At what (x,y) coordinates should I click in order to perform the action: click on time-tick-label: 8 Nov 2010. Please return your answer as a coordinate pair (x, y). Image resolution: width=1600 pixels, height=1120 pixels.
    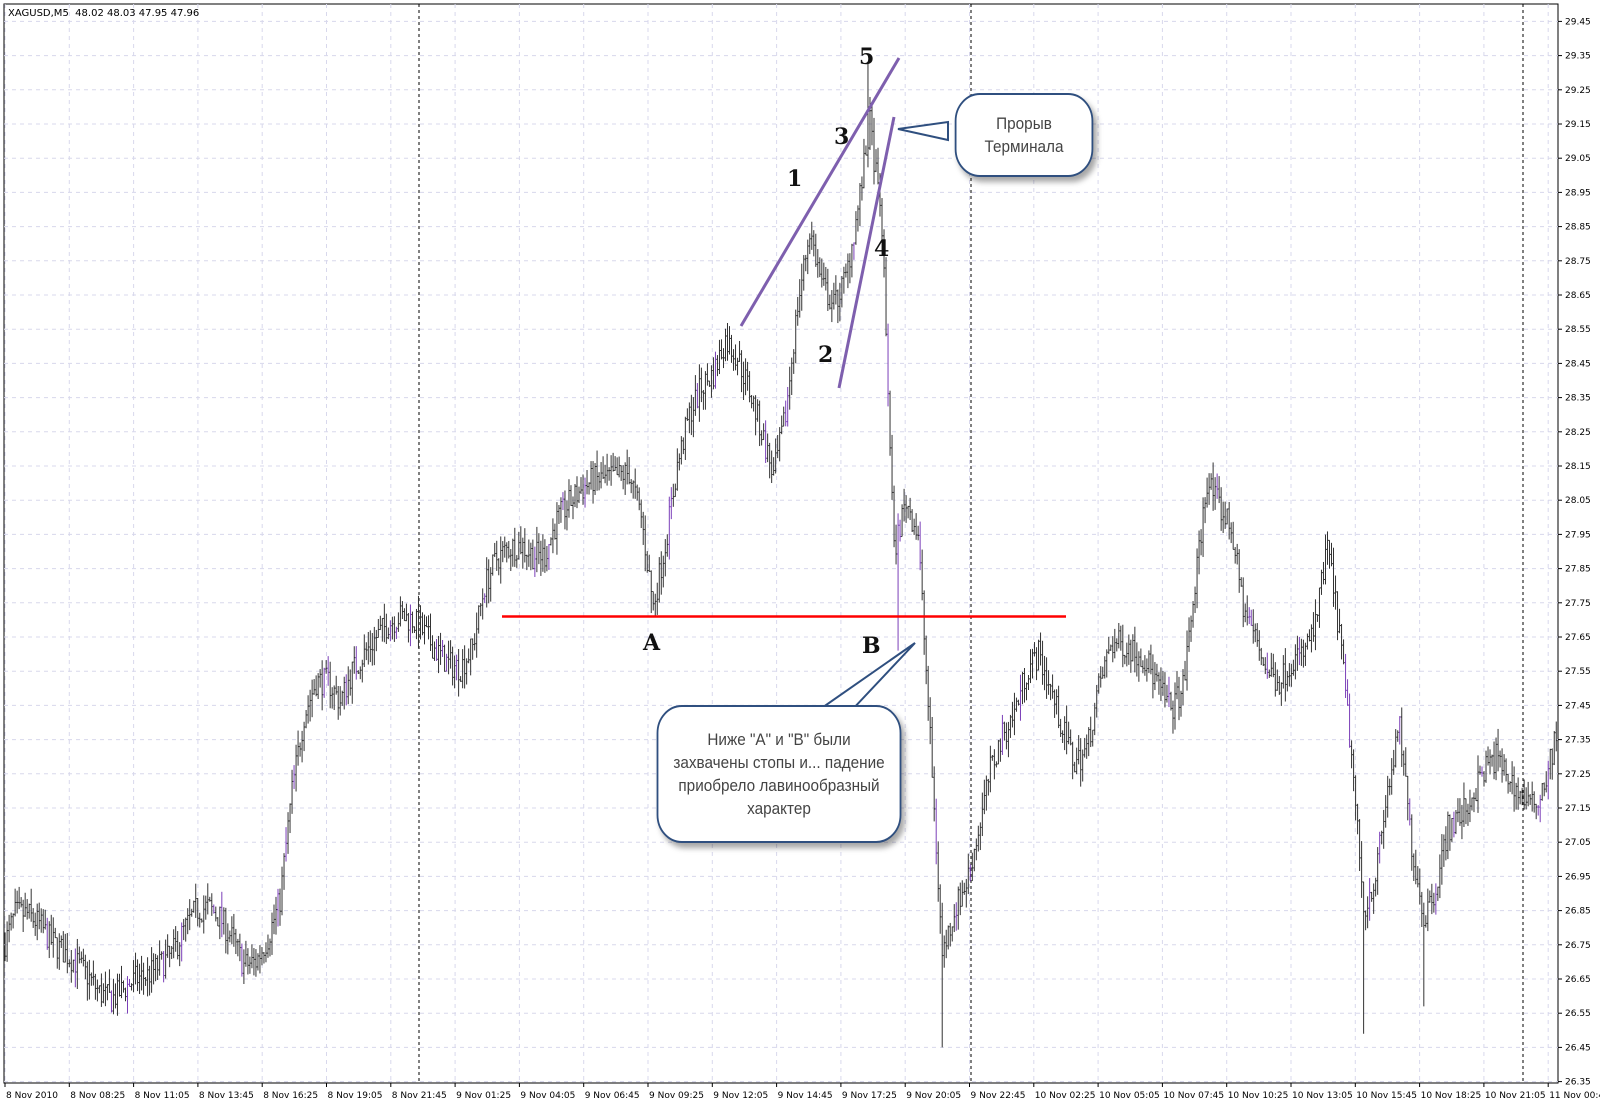
    Looking at the image, I should click on (32, 1096).